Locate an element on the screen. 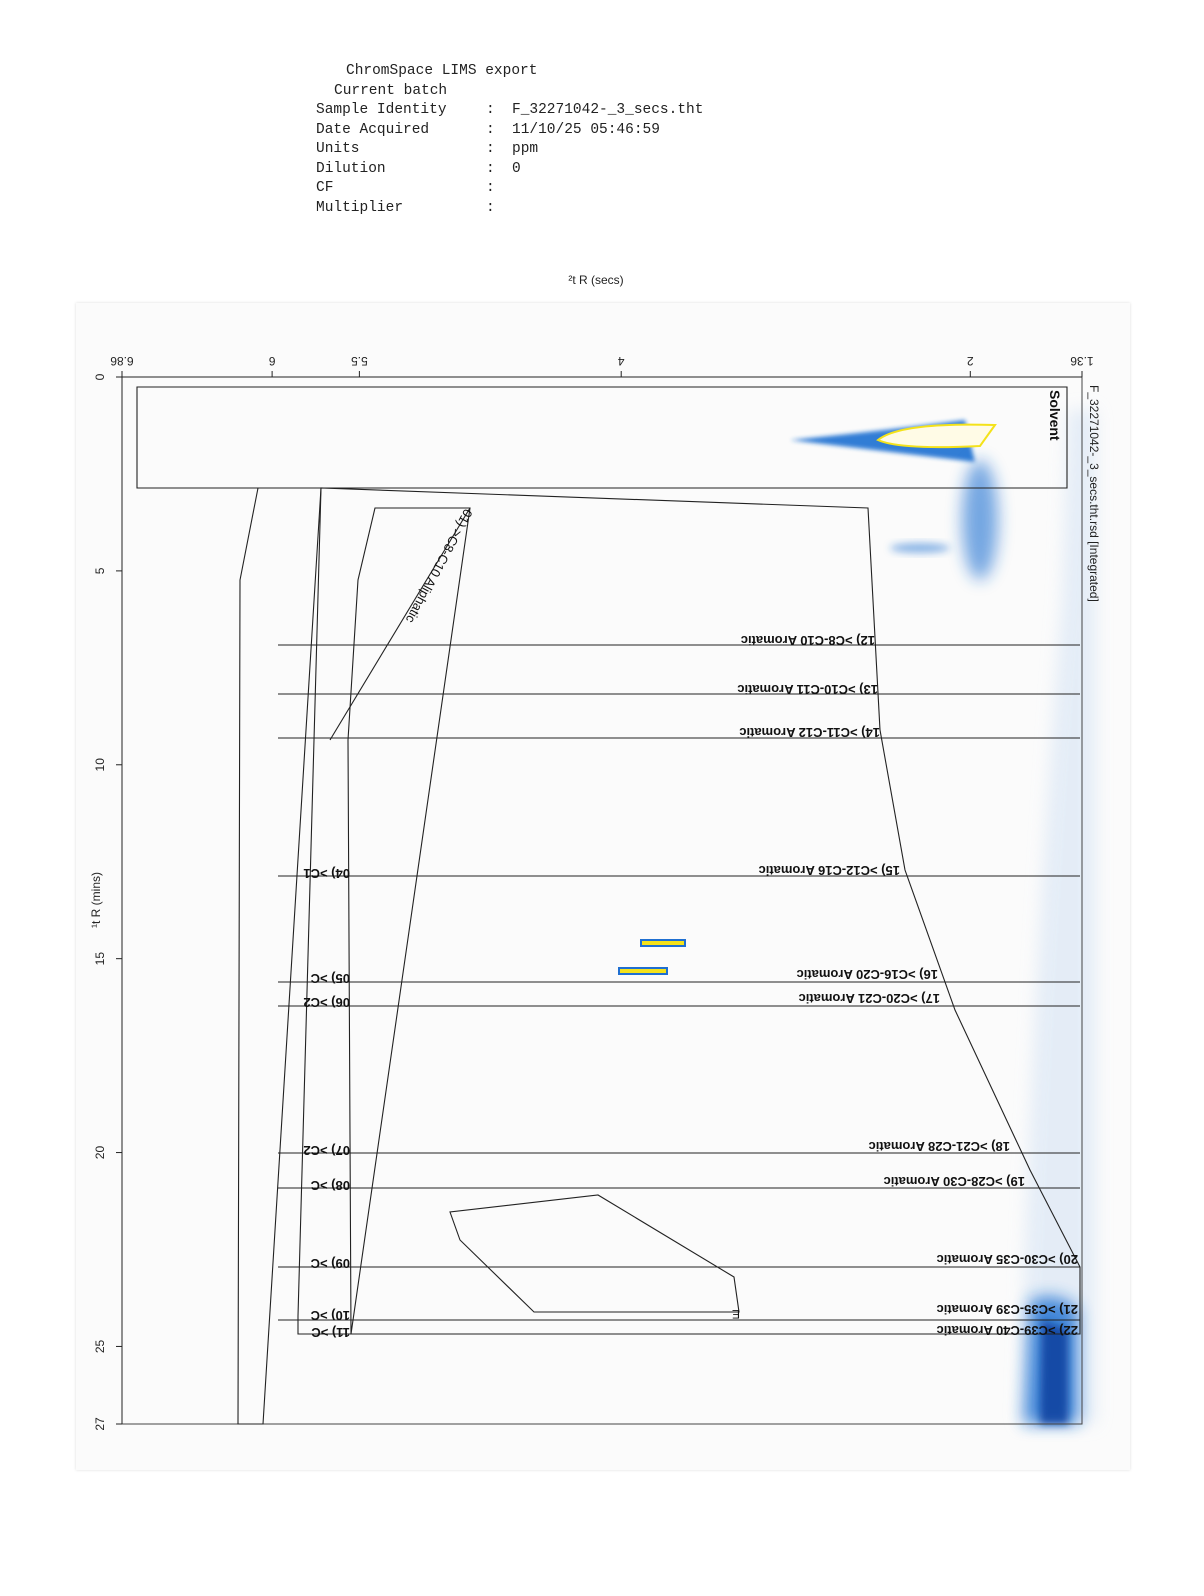  y-tick-label: 15 is located at coordinates (100, 959).